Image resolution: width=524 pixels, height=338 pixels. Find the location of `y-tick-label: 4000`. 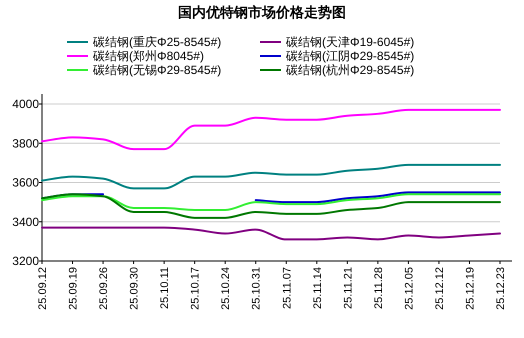

y-tick-label: 4000 is located at coordinates (26, 104).